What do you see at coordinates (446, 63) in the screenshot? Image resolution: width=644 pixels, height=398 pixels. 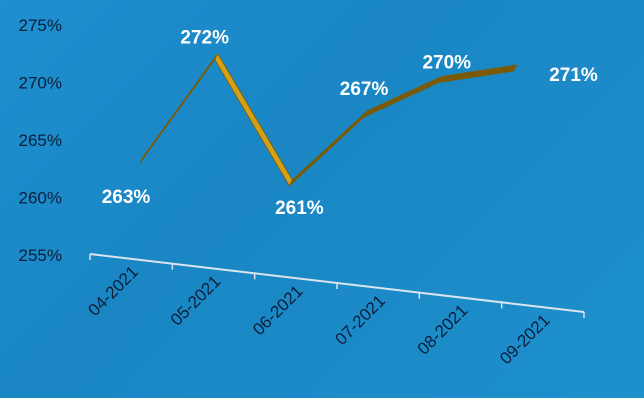 I see `data-label: 270%` at bounding box center [446, 63].